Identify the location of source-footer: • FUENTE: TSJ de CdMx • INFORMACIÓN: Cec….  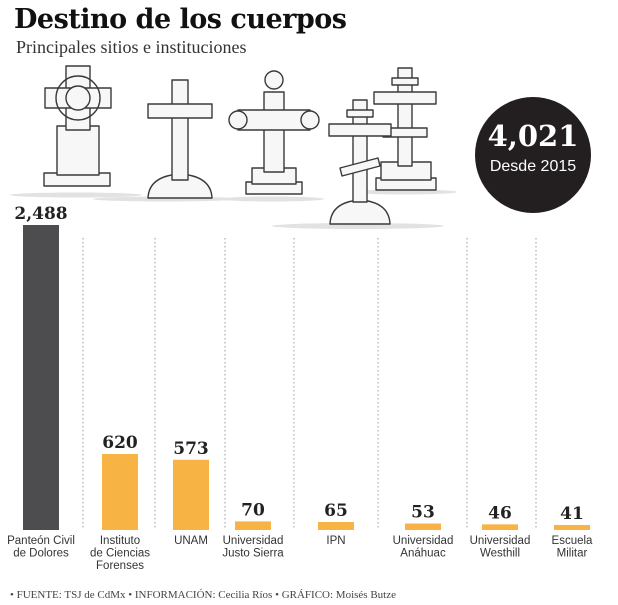
(203, 595).